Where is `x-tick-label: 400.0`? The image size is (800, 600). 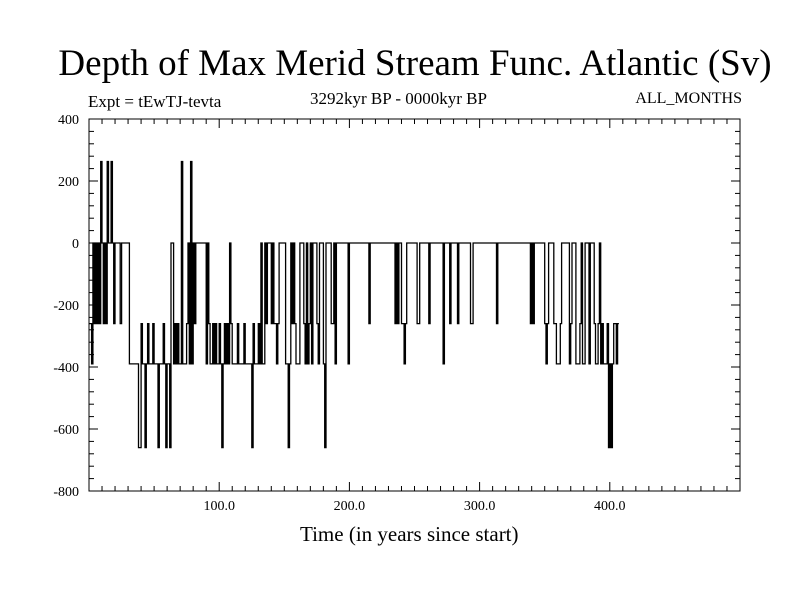 x-tick-label: 400.0 is located at coordinates (610, 506).